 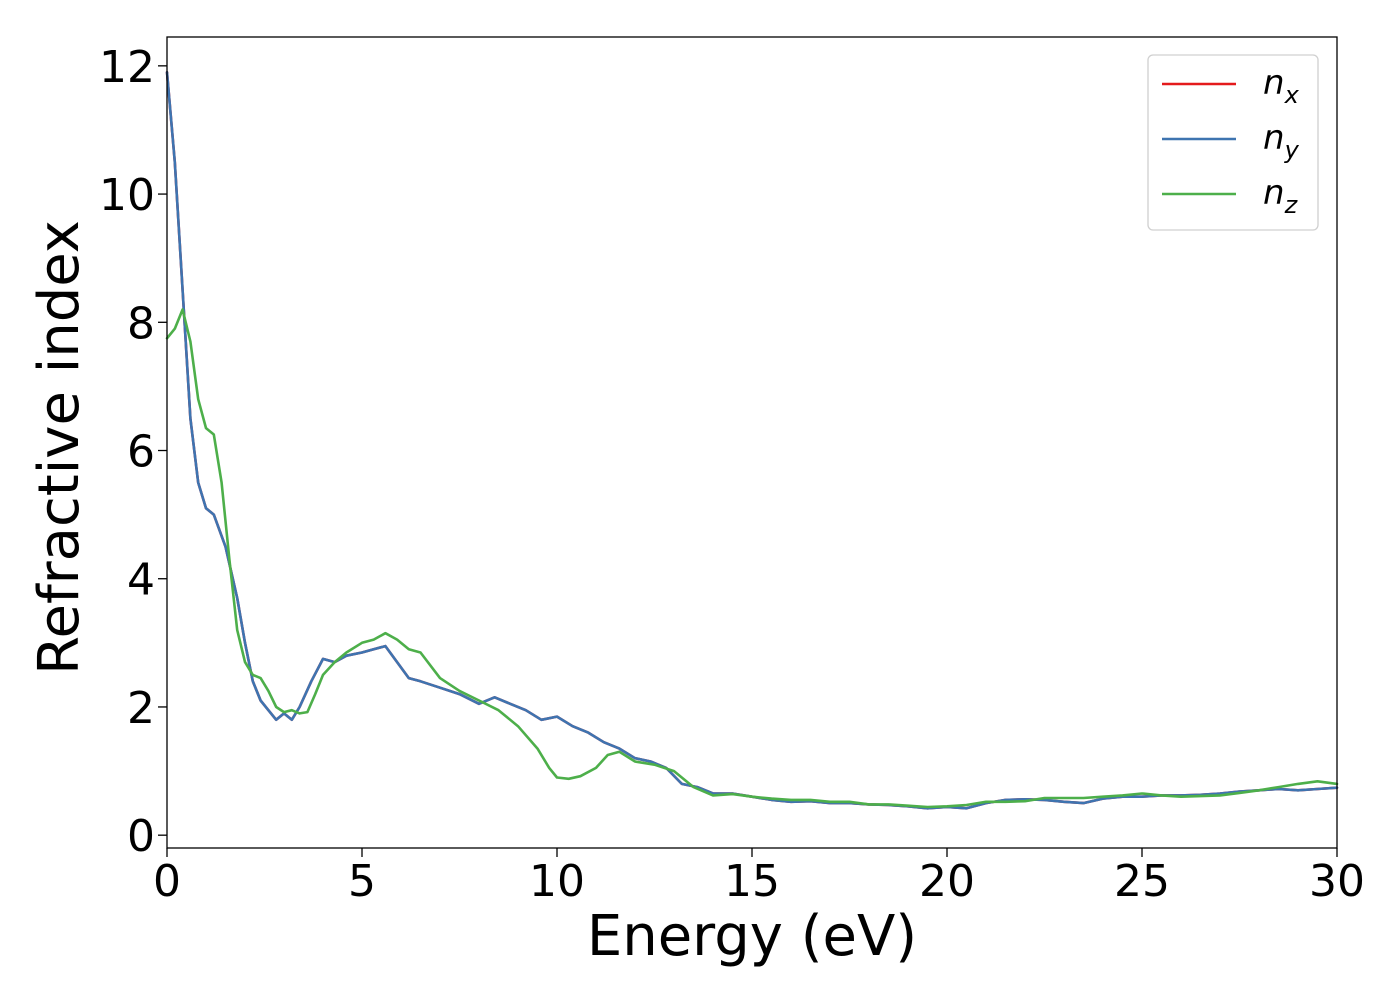 What do you see at coordinates (1281, 141) in the screenshot?
I see `legend-label-ny: ny` at bounding box center [1281, 141].